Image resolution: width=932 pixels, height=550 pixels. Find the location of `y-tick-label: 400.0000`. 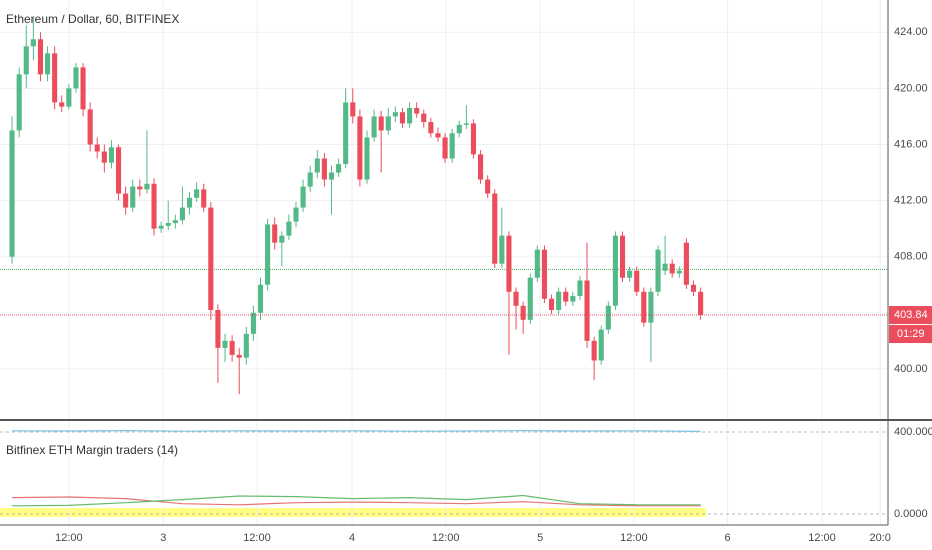

y-tick-label: 400.0000 is located at coordinates (913, 432).